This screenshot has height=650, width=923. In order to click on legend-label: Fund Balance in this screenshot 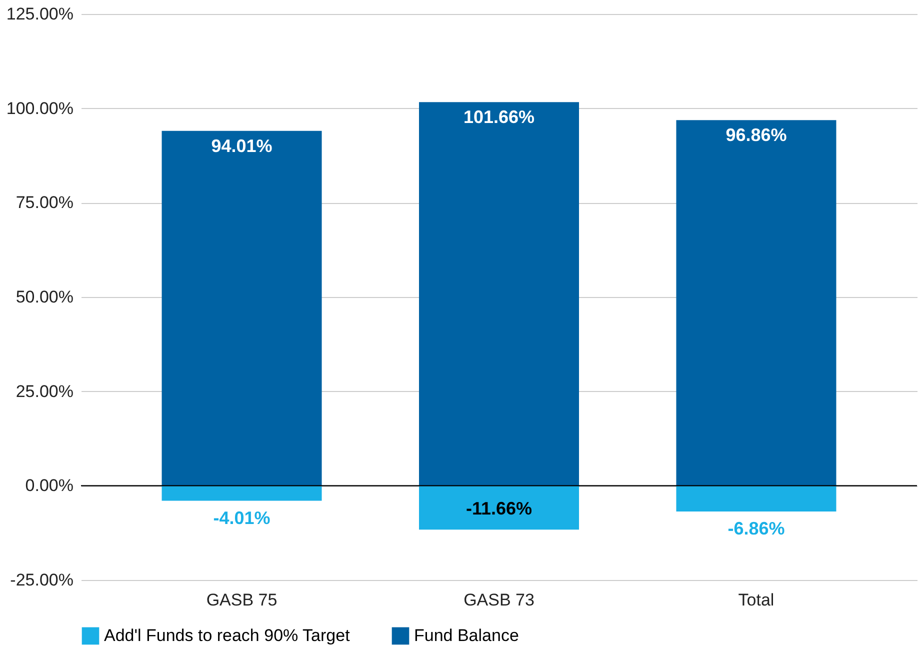, I will do `click(466, 635)`.